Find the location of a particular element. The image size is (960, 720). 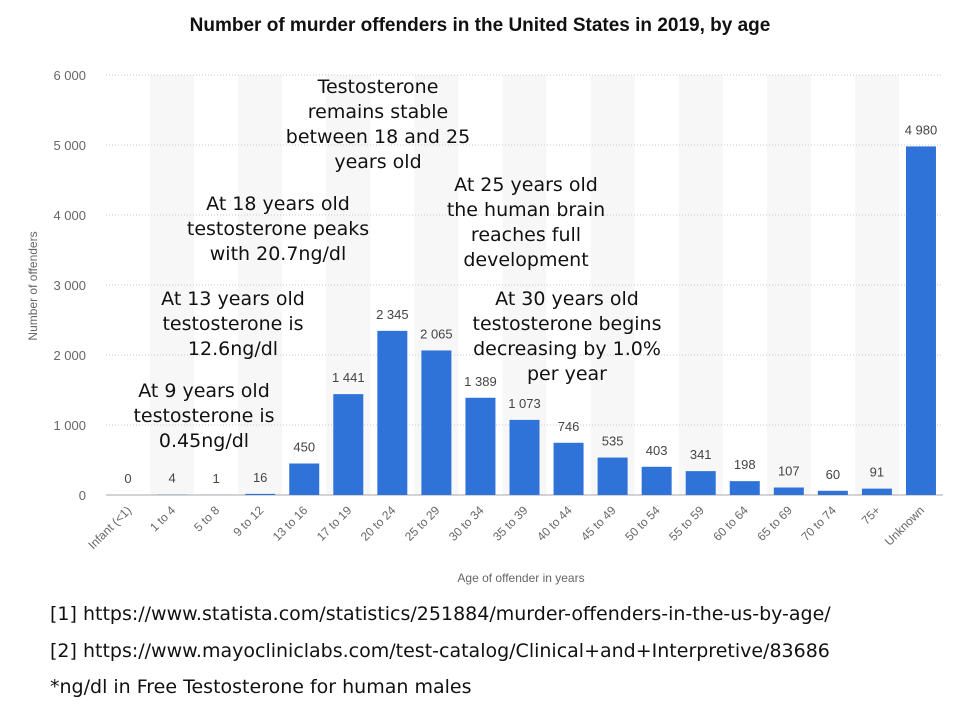

data-label: 4 980 is located at coordinates (921, 129).